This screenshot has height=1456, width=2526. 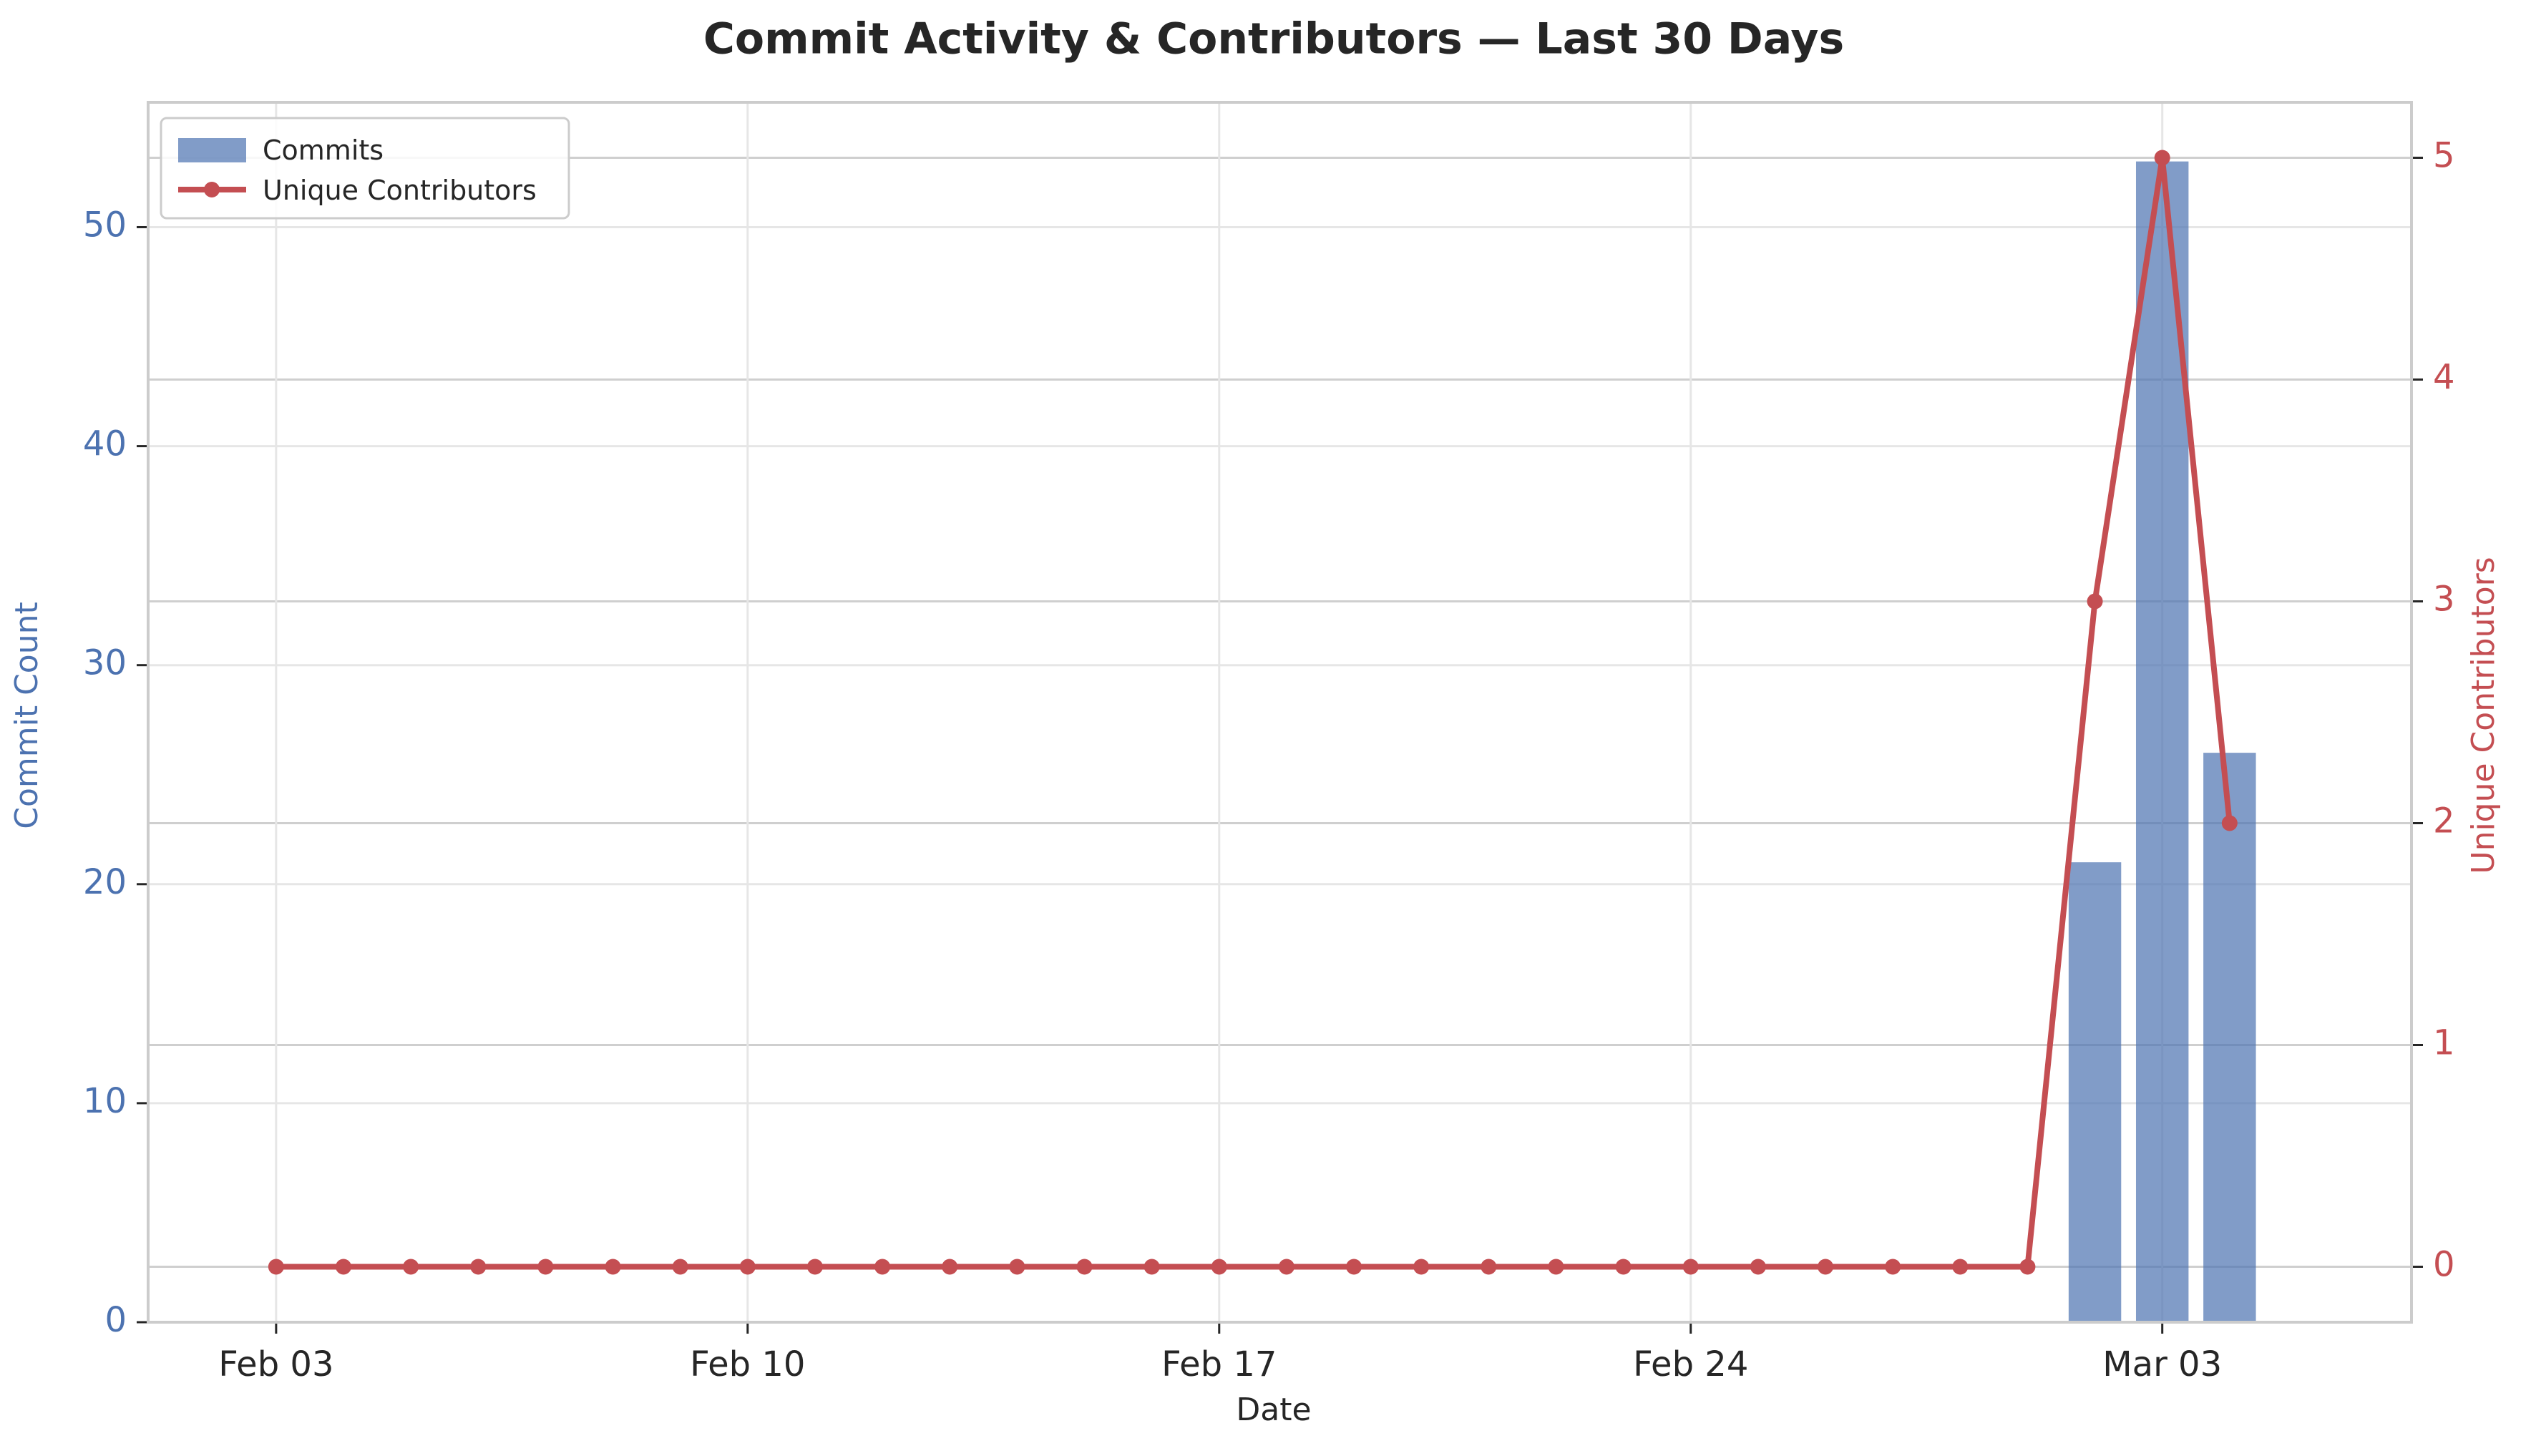 What do you see at coordinates (212, 150) in the screenshot?
I see `legend-swatch-commits` at bounding box center [212, 150].